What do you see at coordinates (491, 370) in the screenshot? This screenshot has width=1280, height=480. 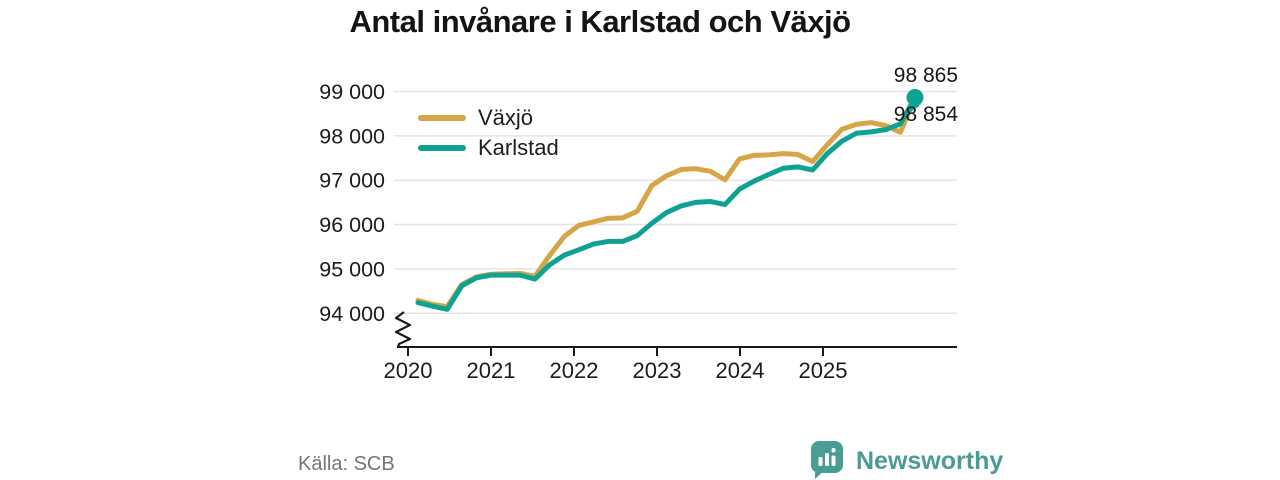 I see `x-axis-tick-label: 2021` at bounding box center [491, 370].